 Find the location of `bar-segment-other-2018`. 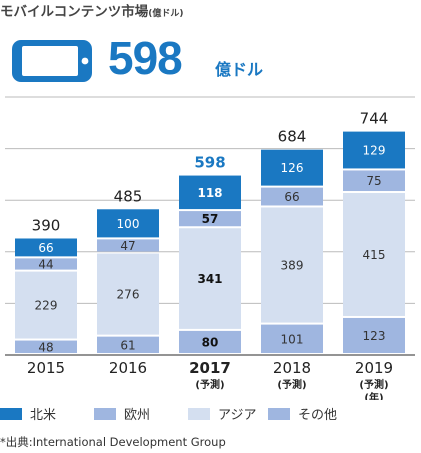

bar-segment-other-2018 is located at coordinates (292, 338).